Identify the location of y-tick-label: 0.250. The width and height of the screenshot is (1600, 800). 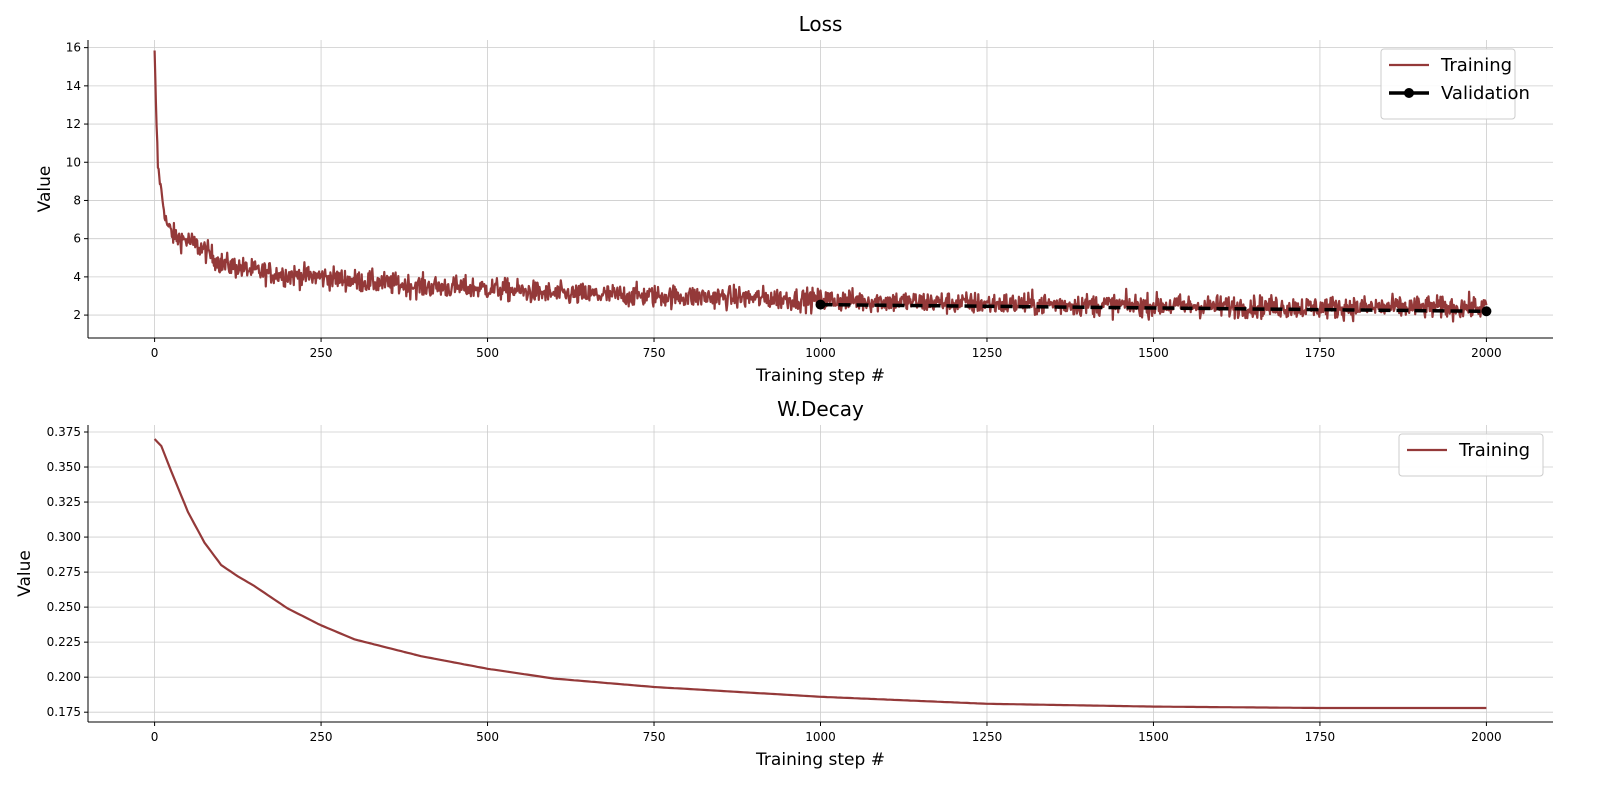
(64, 607).